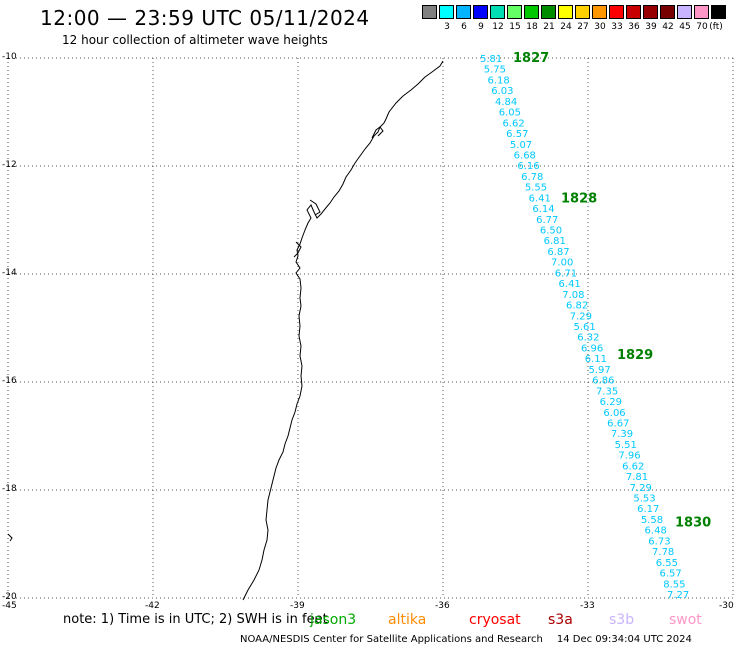  What do you see at coordinates (637, 477) in the screenshot?
I see `wave-height-value: 7.81` at bounding box center [637, 477].